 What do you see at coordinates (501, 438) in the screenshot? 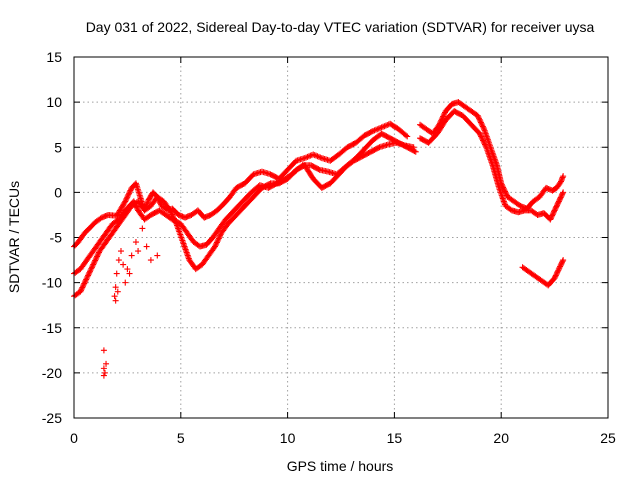
I see `x-tick-label: 20` at bounding box center [501, 438].